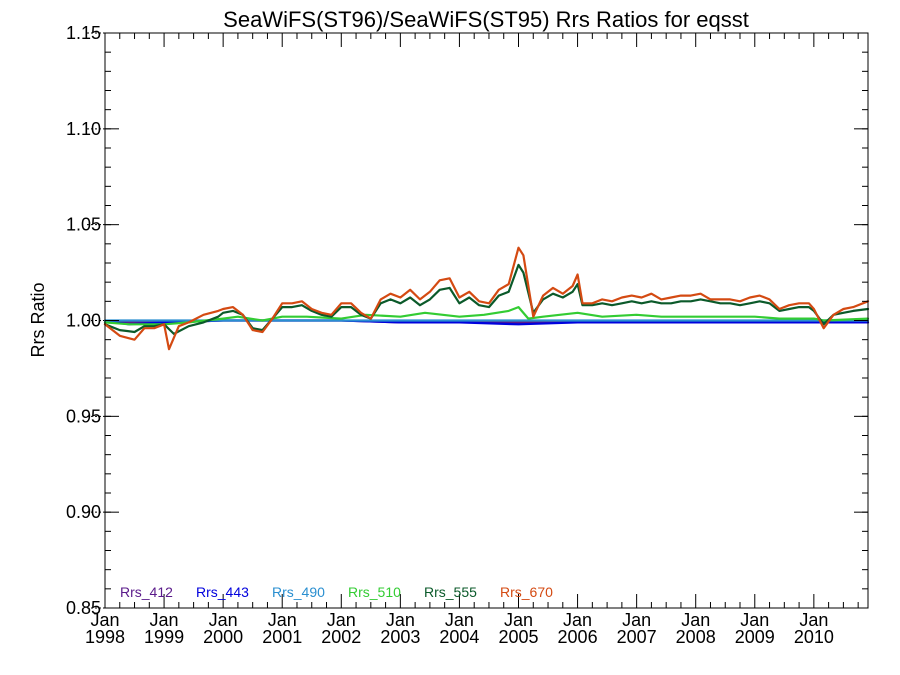 The image size is (900, 675). I want to click on y-tick-label: 0.90, so click(83, 512).